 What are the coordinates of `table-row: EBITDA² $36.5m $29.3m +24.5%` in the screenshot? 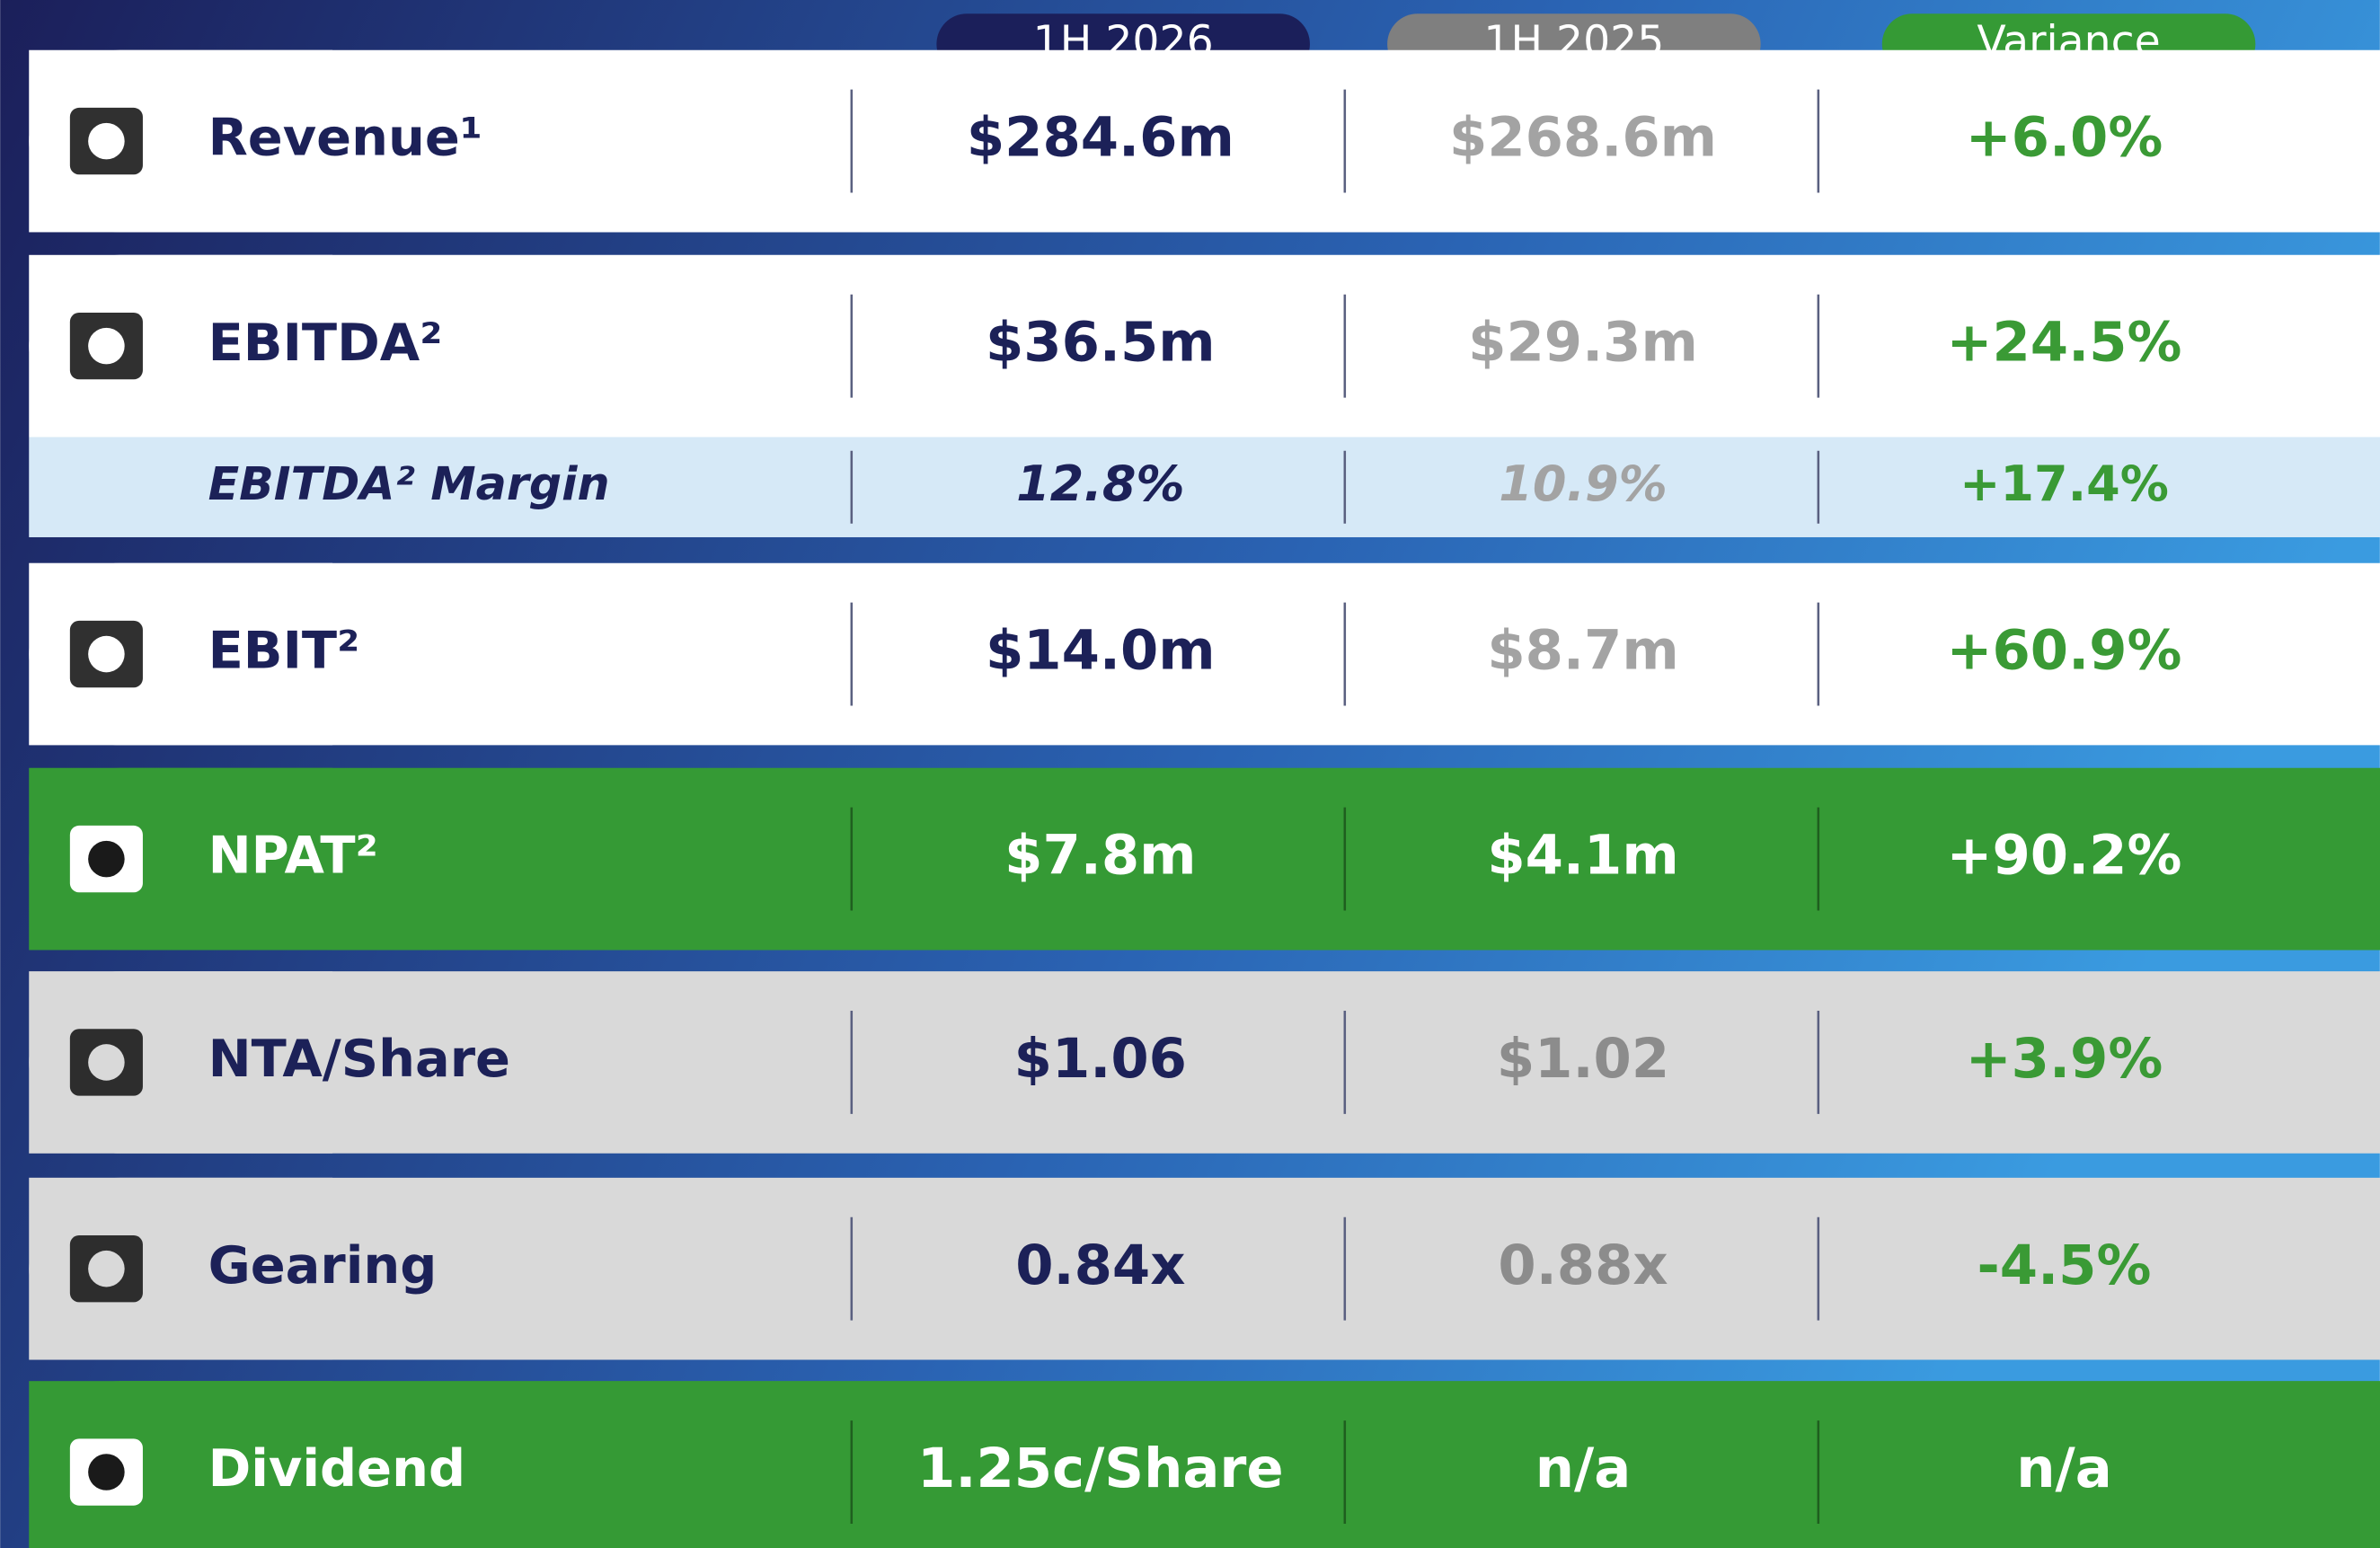 It's located at (1204, 346).